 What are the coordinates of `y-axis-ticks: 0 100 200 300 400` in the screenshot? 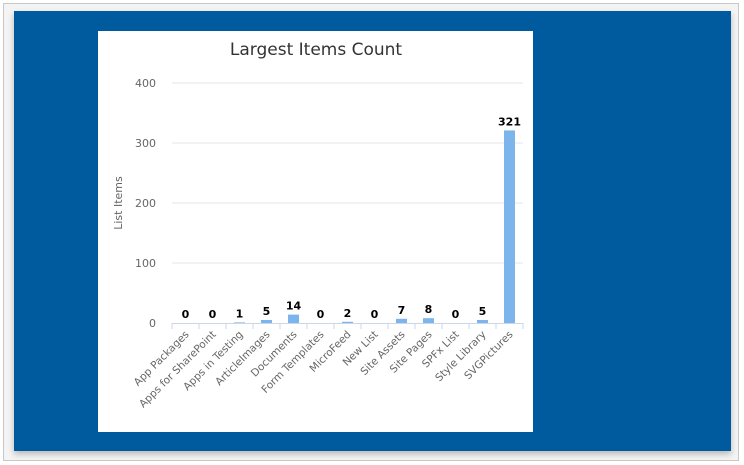 It's located at (145, 203).